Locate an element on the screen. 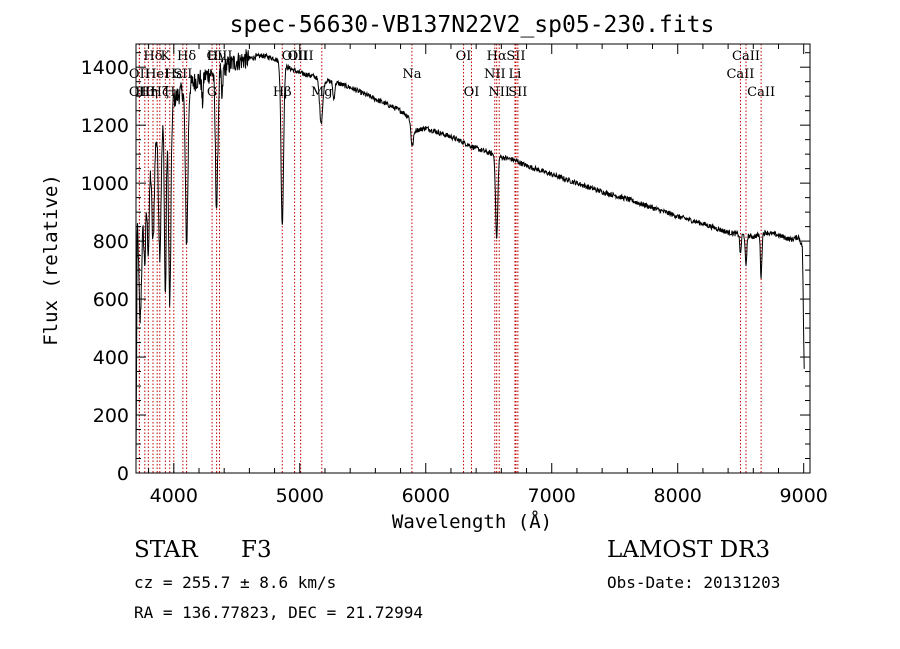 This screenshot has height=649, width=900. line-marker-label-20: OI is located at coordinates (464, 56).